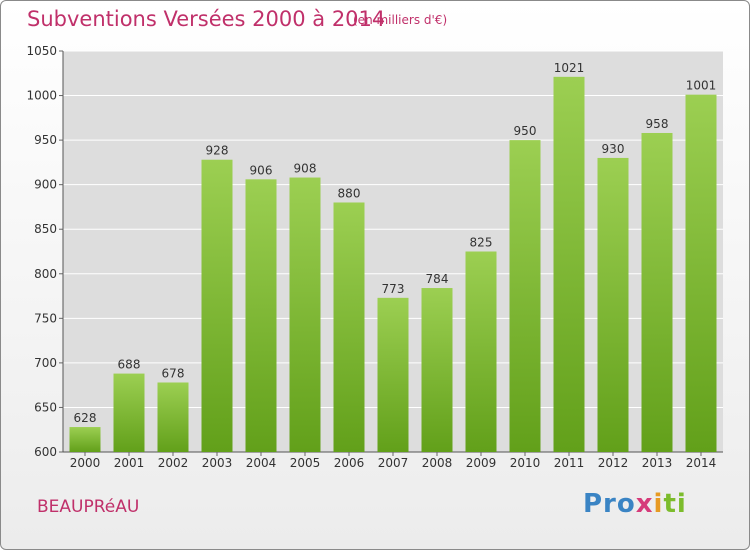 This screenshot has height=551, width=750. What do you see at coordinates (481, 243) in the screenshot?
I see `data-label-2009: 825` at bounding box center [481, 243].